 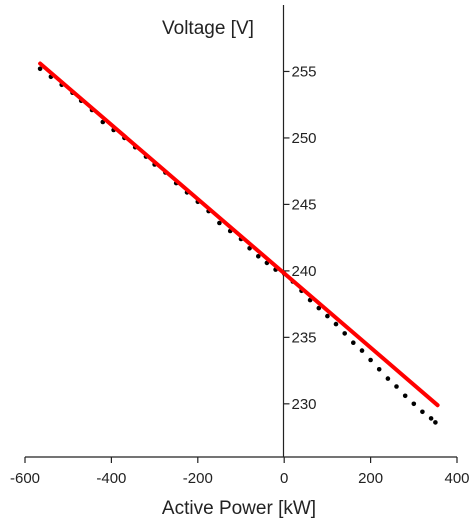 I want to click on y-tick-label: 230, so click(x=304, y=404).